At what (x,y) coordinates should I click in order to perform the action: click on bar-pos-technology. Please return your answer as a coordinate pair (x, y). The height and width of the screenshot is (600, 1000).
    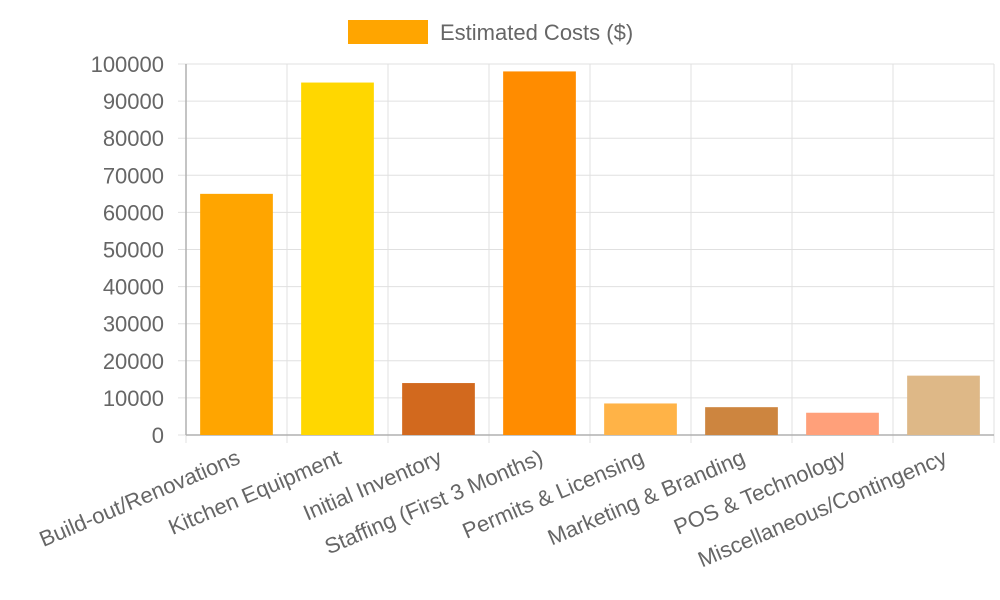
    Looking at the image, I should click on (842, 423).